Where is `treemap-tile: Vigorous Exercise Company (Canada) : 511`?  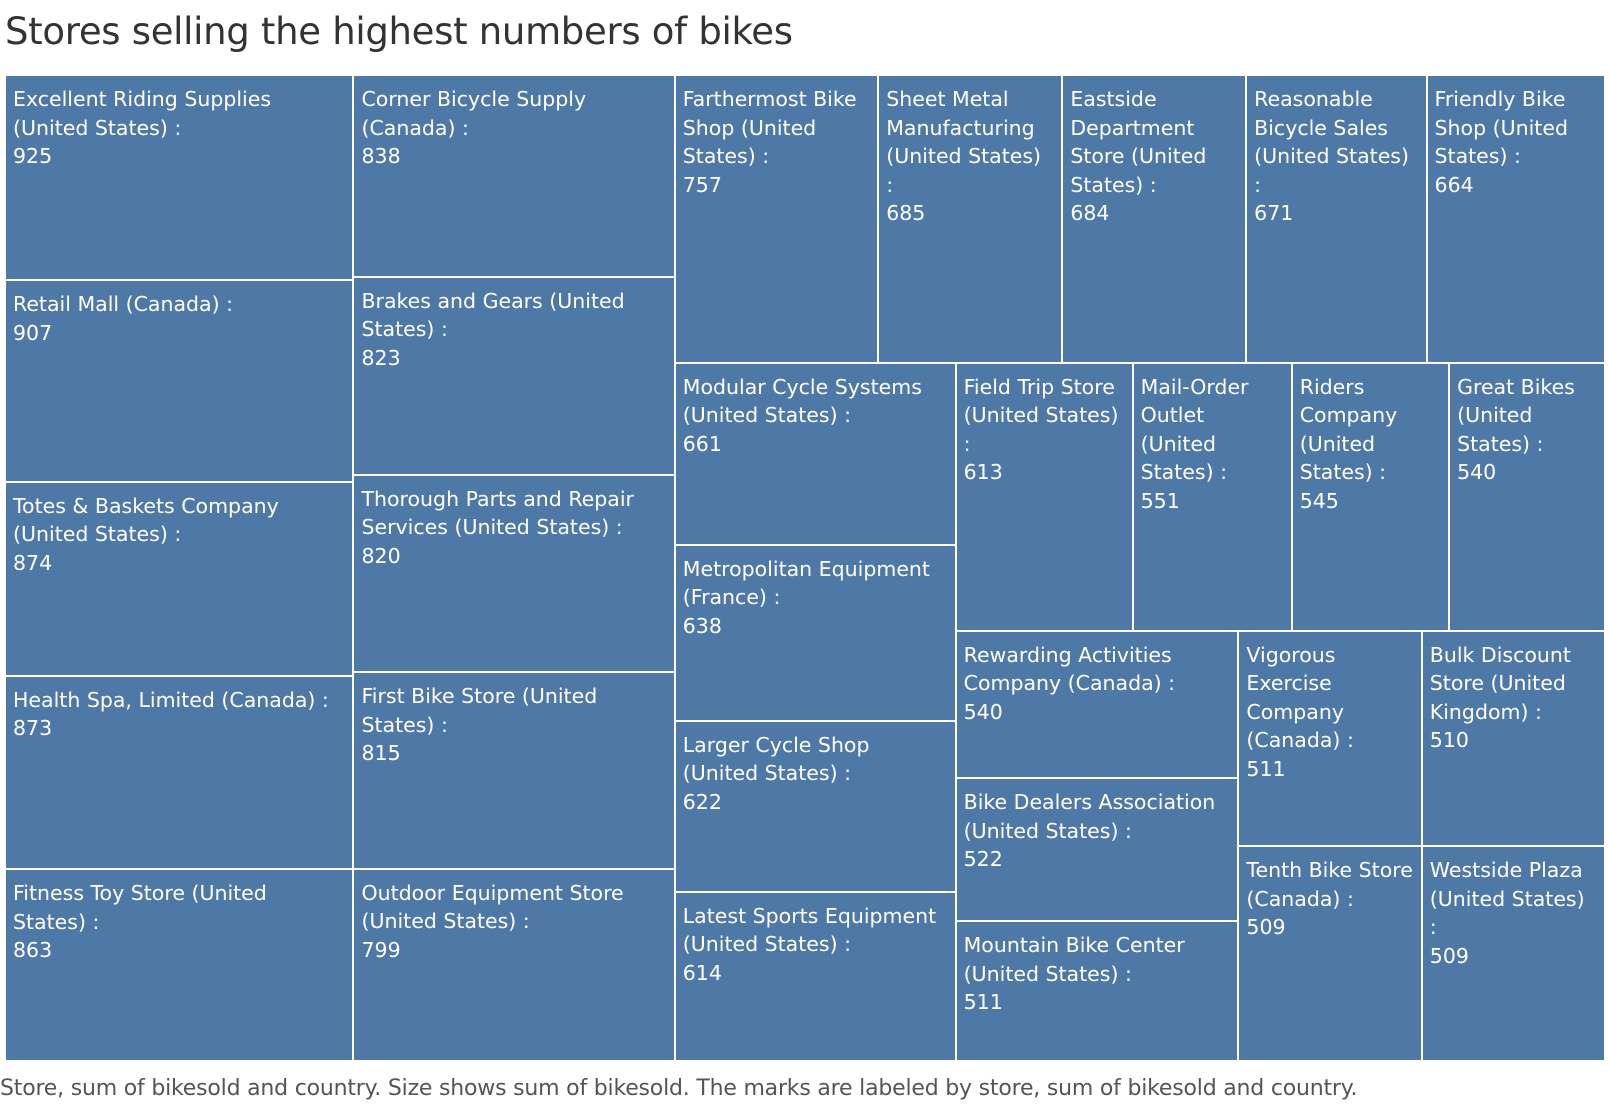 treemap-tile: Vigorous Exercise Company (Canada) : 511 is located at coordinates (1330, 738).